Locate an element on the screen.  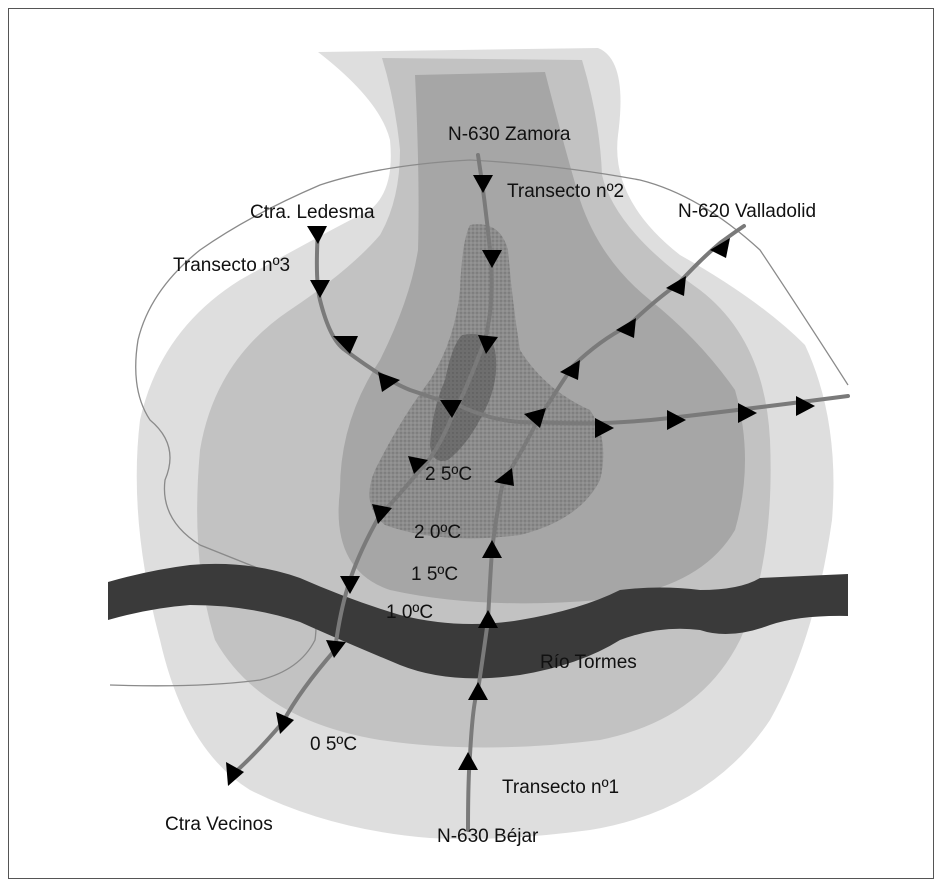
label-transect-1: Transecto nº1 is located at coordinates (560, 787).